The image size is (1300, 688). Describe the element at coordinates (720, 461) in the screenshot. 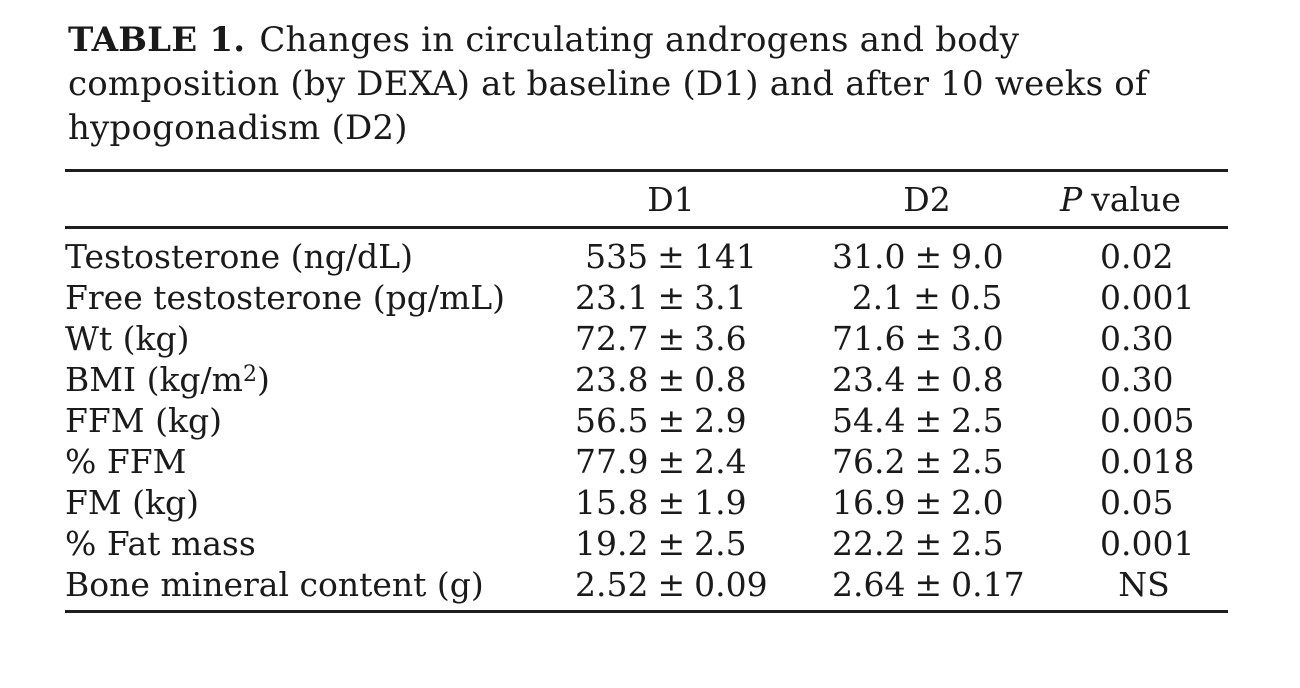

I see `d1-sd: 2.4` at that location.